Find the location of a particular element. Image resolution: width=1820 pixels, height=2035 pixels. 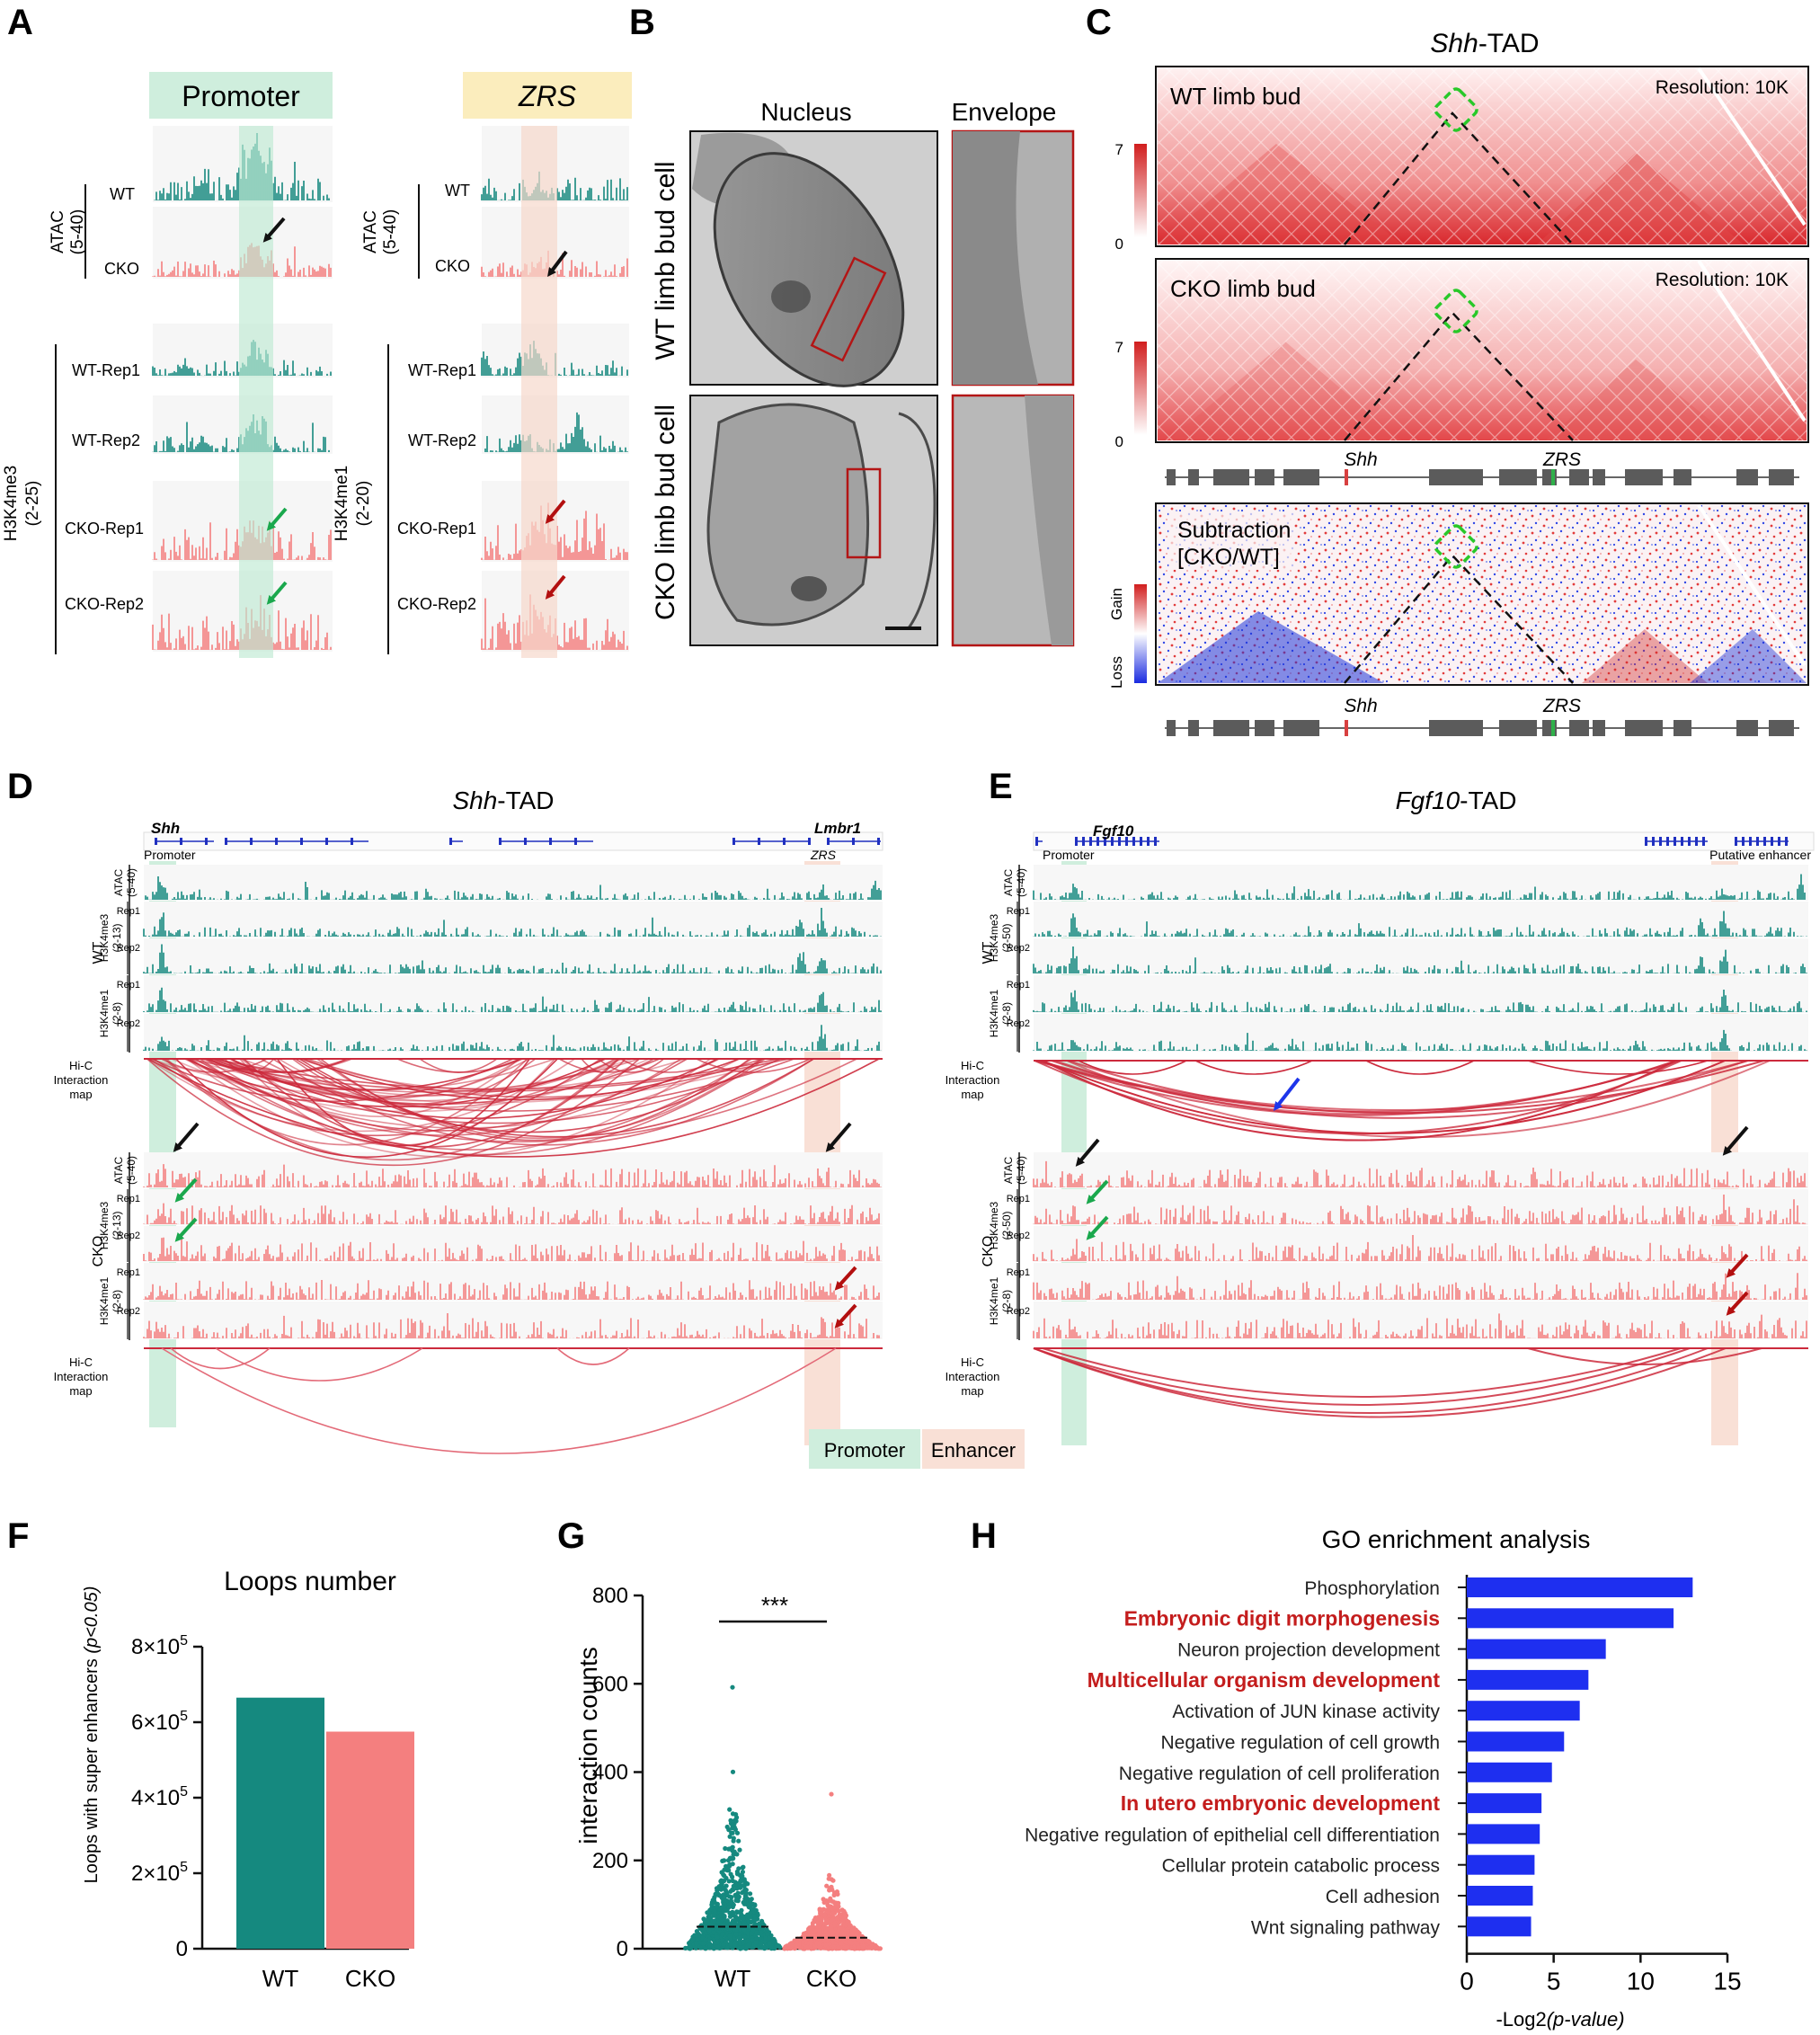

scale-max: 7 is located at coordinates (1119, 347).